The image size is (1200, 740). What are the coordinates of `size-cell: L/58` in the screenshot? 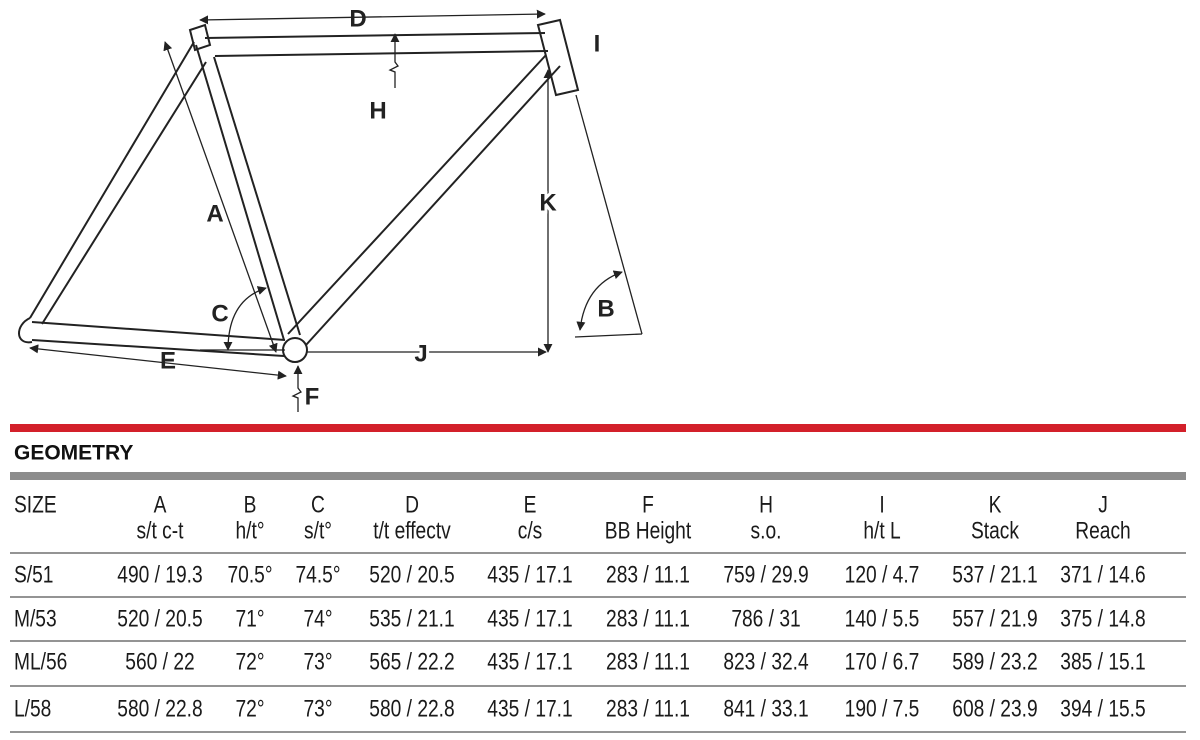 It's located at (32, 708).